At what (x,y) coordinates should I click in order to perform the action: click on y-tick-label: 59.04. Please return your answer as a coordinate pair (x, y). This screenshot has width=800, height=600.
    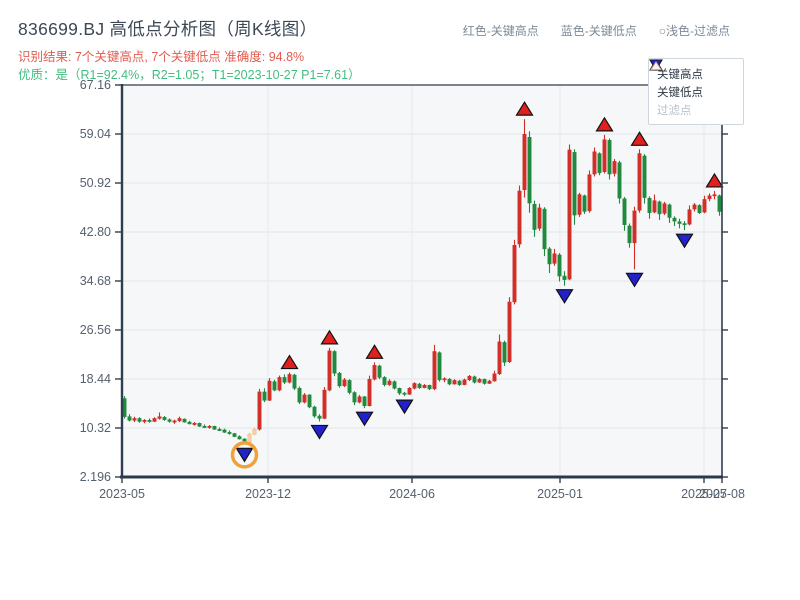
    Looking at the image, I should click on (95, 134).